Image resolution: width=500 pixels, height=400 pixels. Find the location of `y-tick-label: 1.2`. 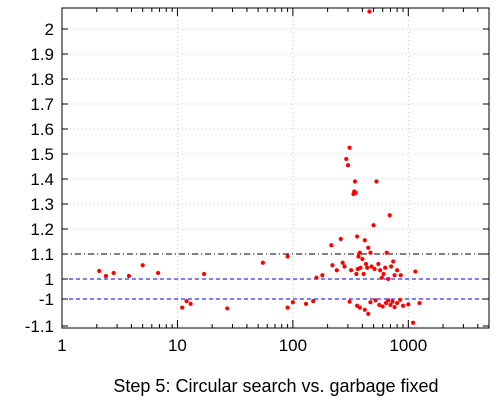

y-tick-label: 1.2 is located at coordinates (42, 229).